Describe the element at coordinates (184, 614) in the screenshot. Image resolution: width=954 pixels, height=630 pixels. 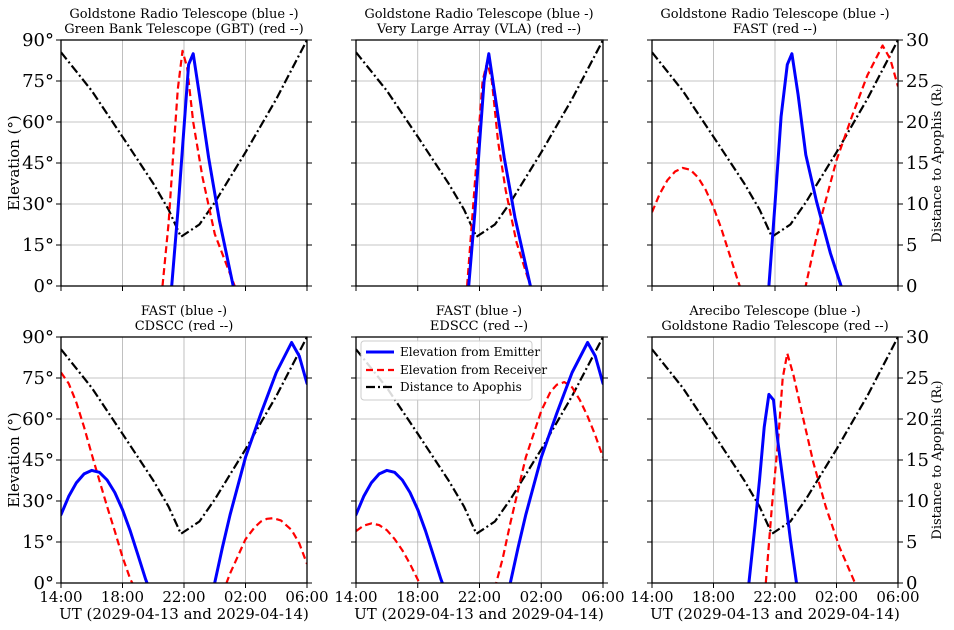
I see `x-axis-label-1: UT (2029-04-13 and 2029-04-14)` at that location.